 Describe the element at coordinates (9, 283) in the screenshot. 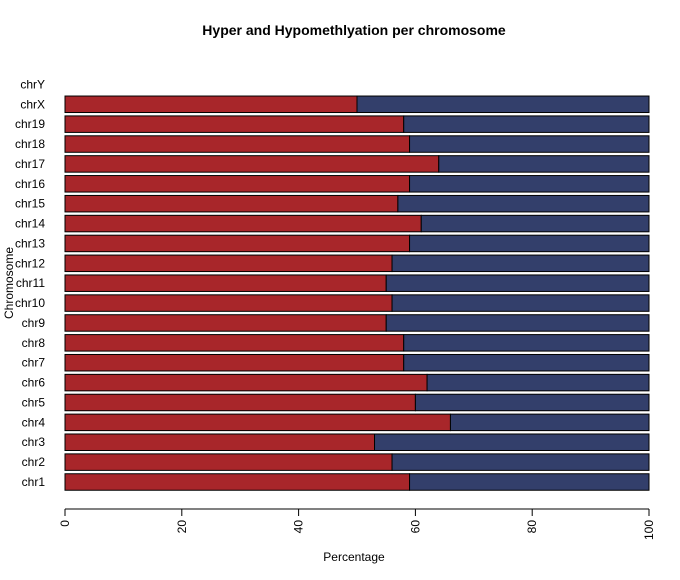

I see `y-axis-label: Chromosome` at that location.